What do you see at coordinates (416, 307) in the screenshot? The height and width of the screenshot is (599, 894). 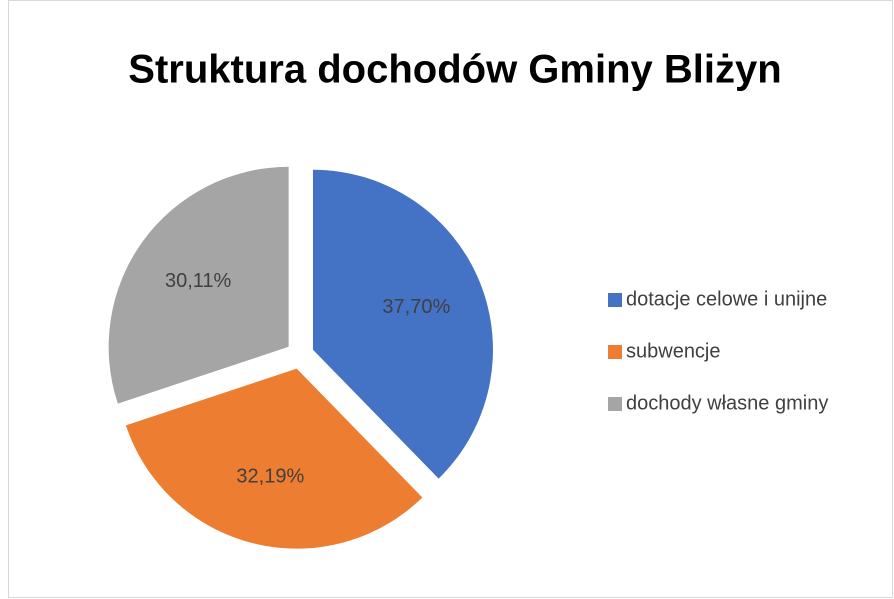 I see `data-label: 37,70%` at bounding box center [416, 307].